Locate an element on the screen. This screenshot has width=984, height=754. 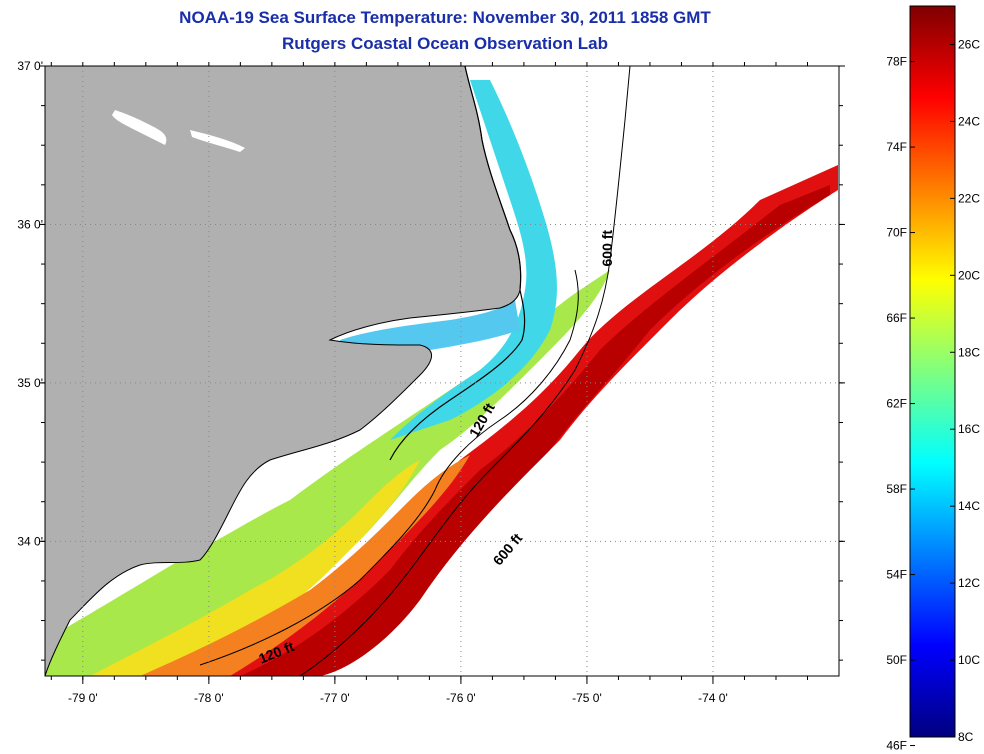
colorbar is located at coordinates (932, 371).